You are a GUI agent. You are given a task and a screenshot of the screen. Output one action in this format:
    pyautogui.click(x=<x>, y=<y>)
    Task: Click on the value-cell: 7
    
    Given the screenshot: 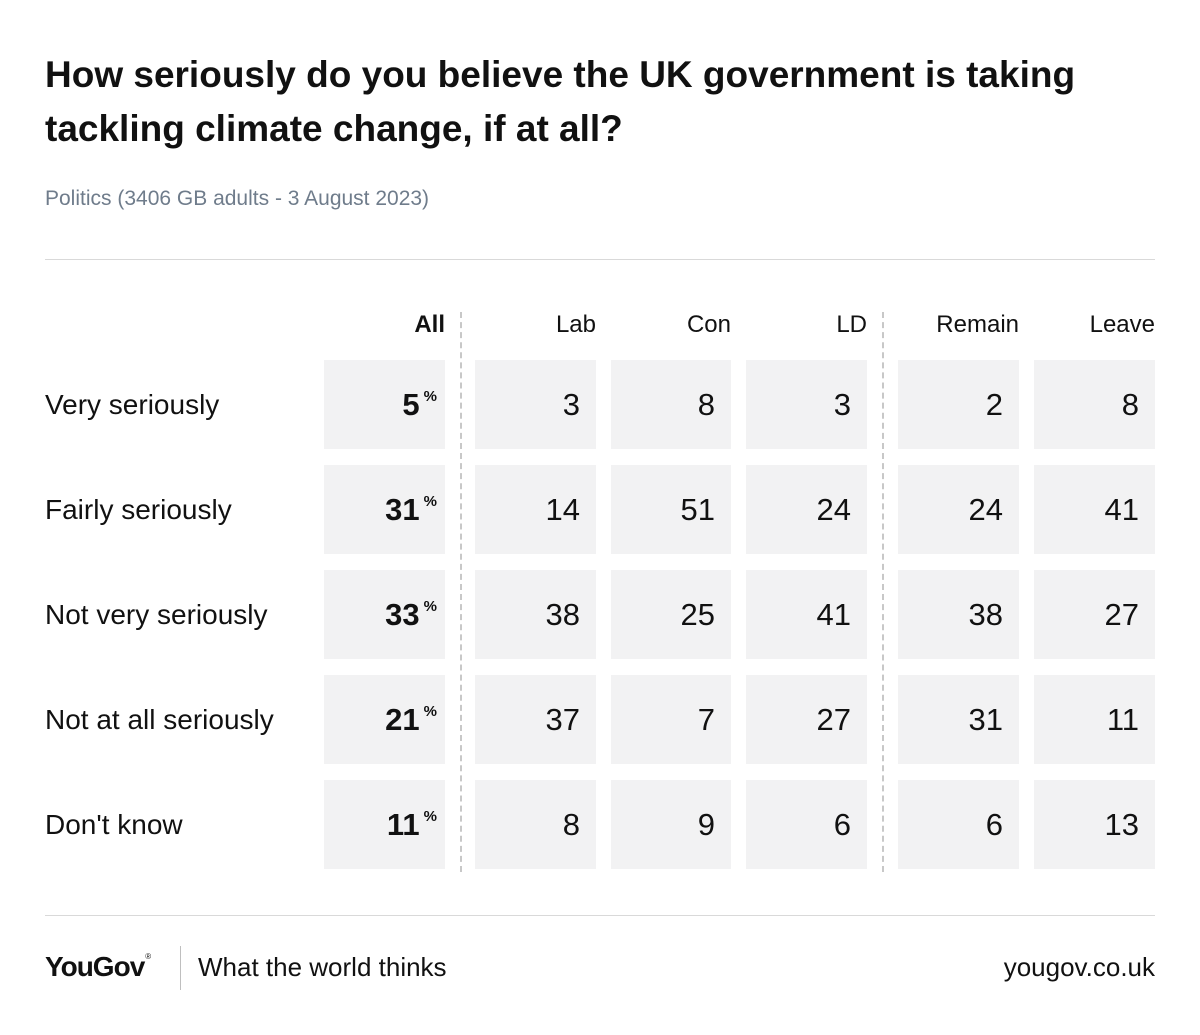 What is the action you would take?
    pyautogui.click(x=671, y=719)
    